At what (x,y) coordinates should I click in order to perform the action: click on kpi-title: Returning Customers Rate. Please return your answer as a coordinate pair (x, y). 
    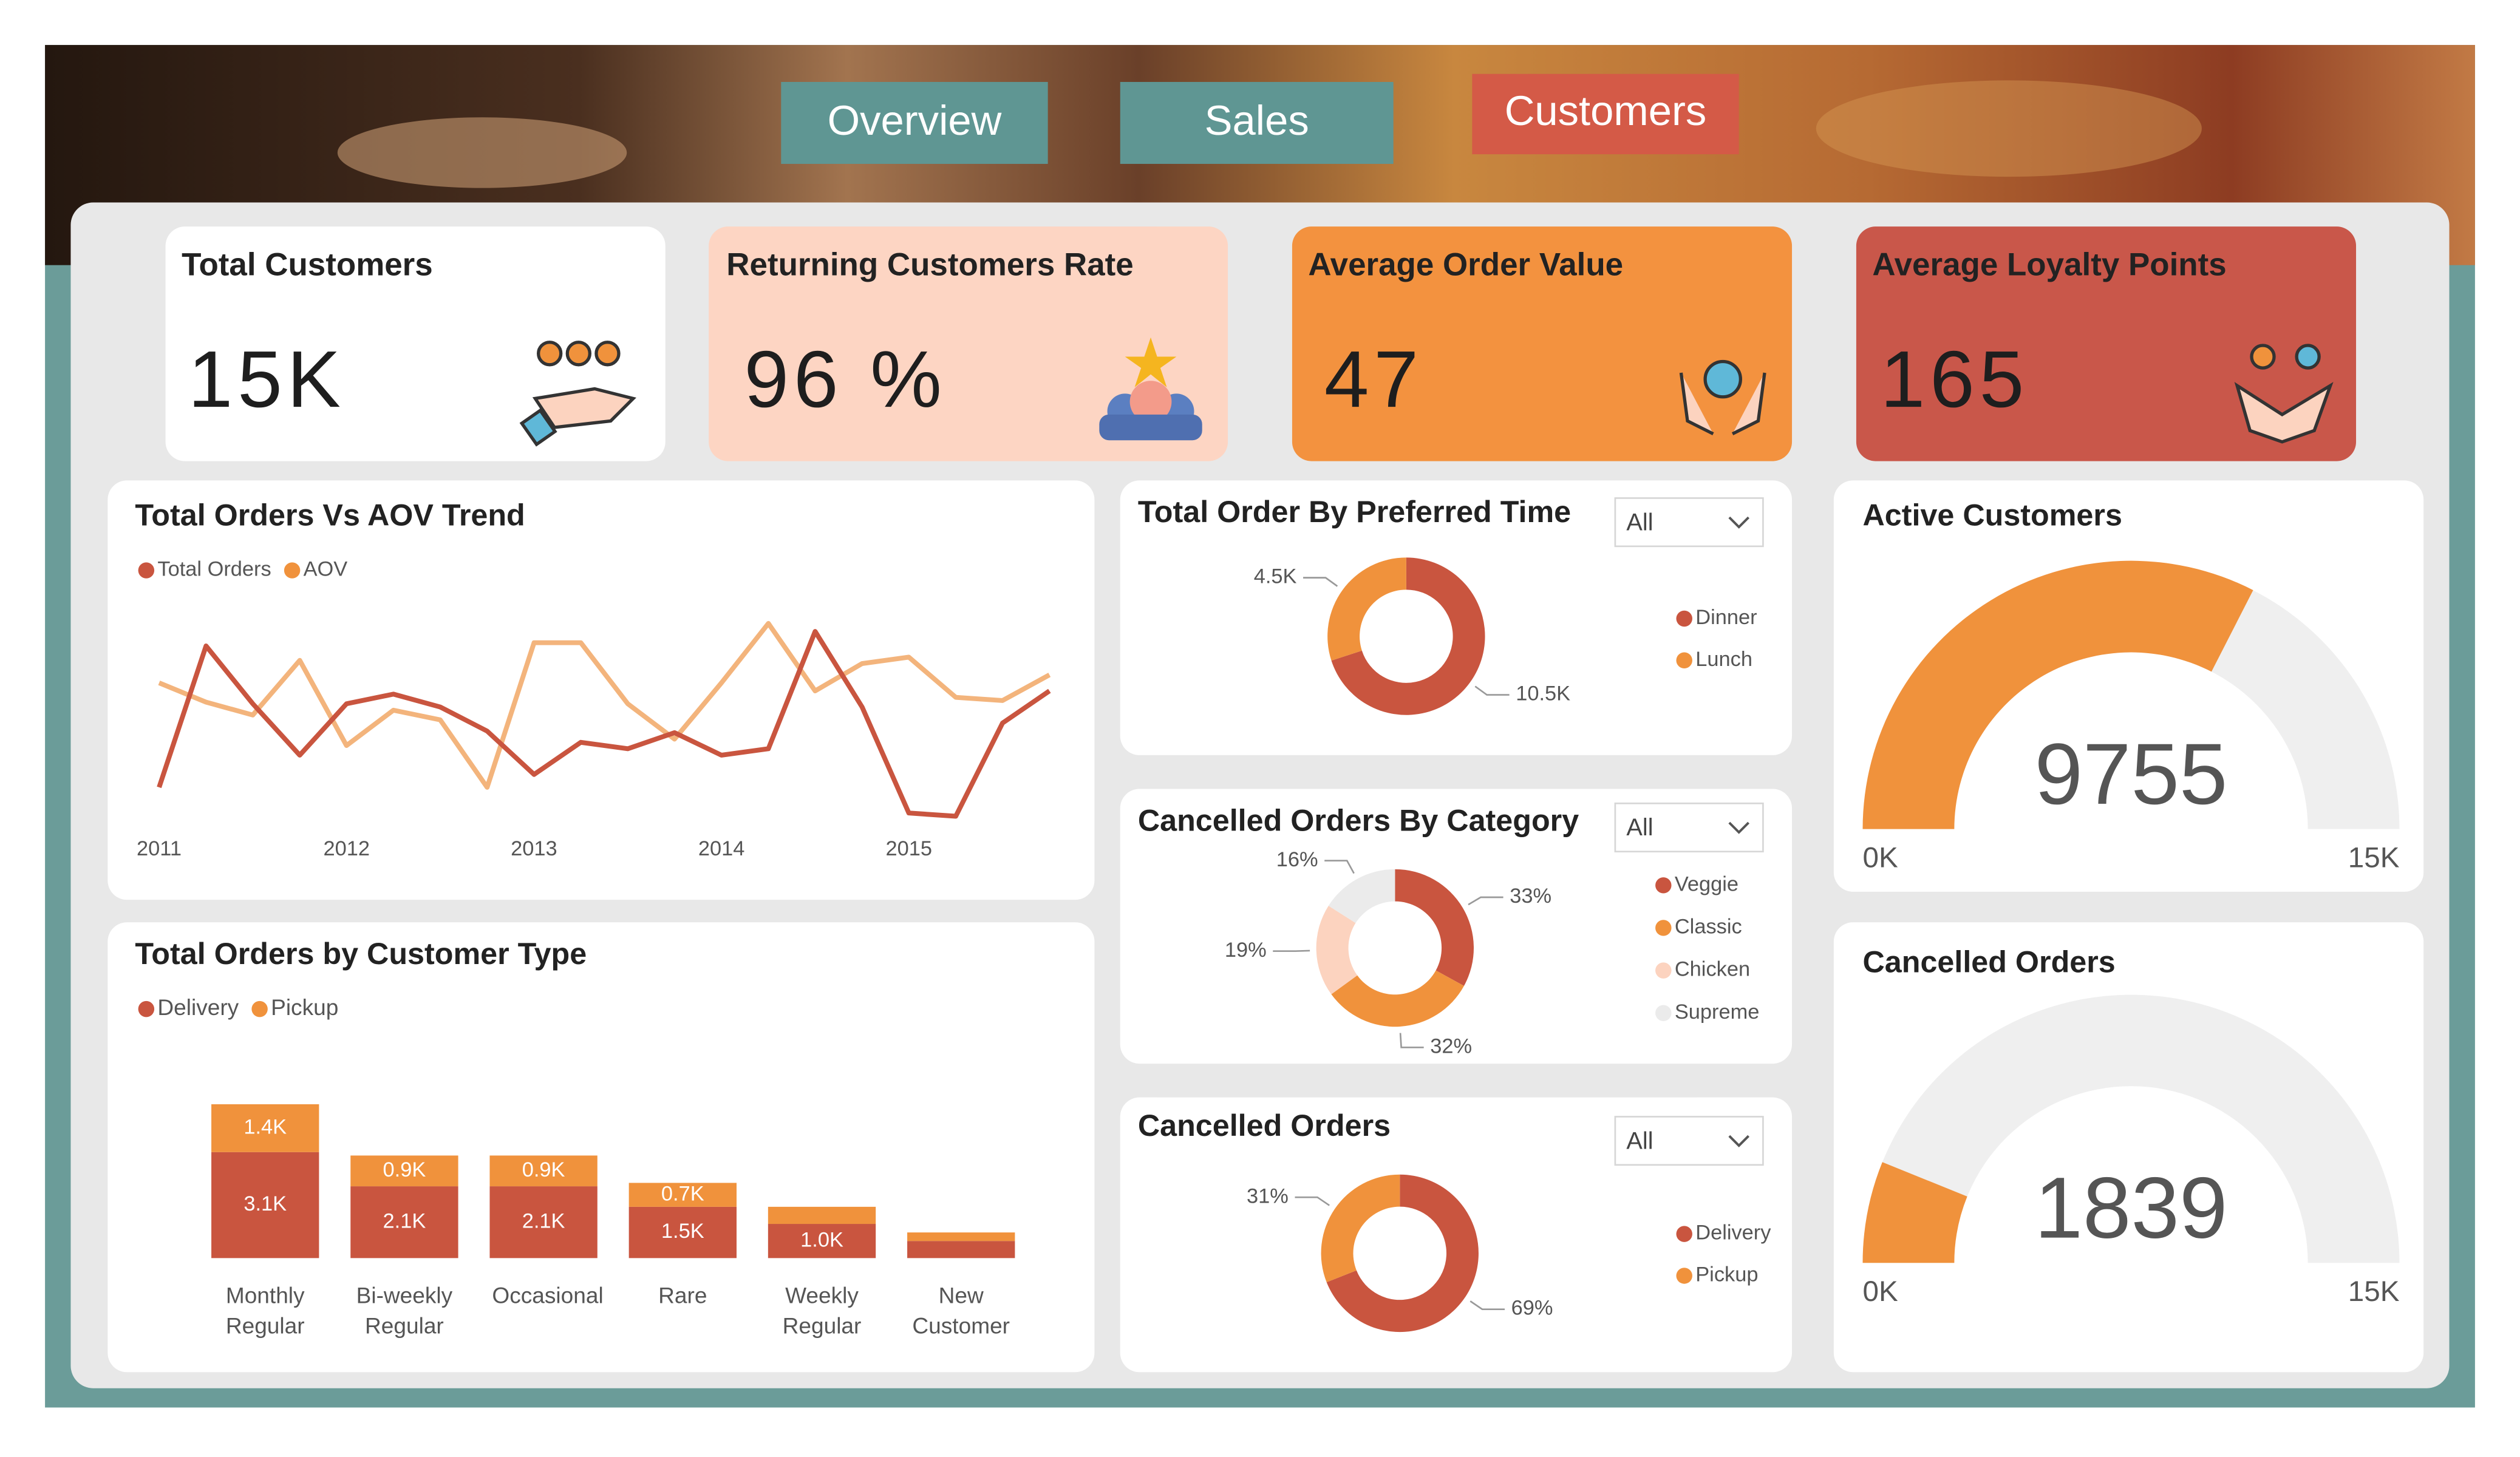
    Looking at the image, I should click on (929, 264).